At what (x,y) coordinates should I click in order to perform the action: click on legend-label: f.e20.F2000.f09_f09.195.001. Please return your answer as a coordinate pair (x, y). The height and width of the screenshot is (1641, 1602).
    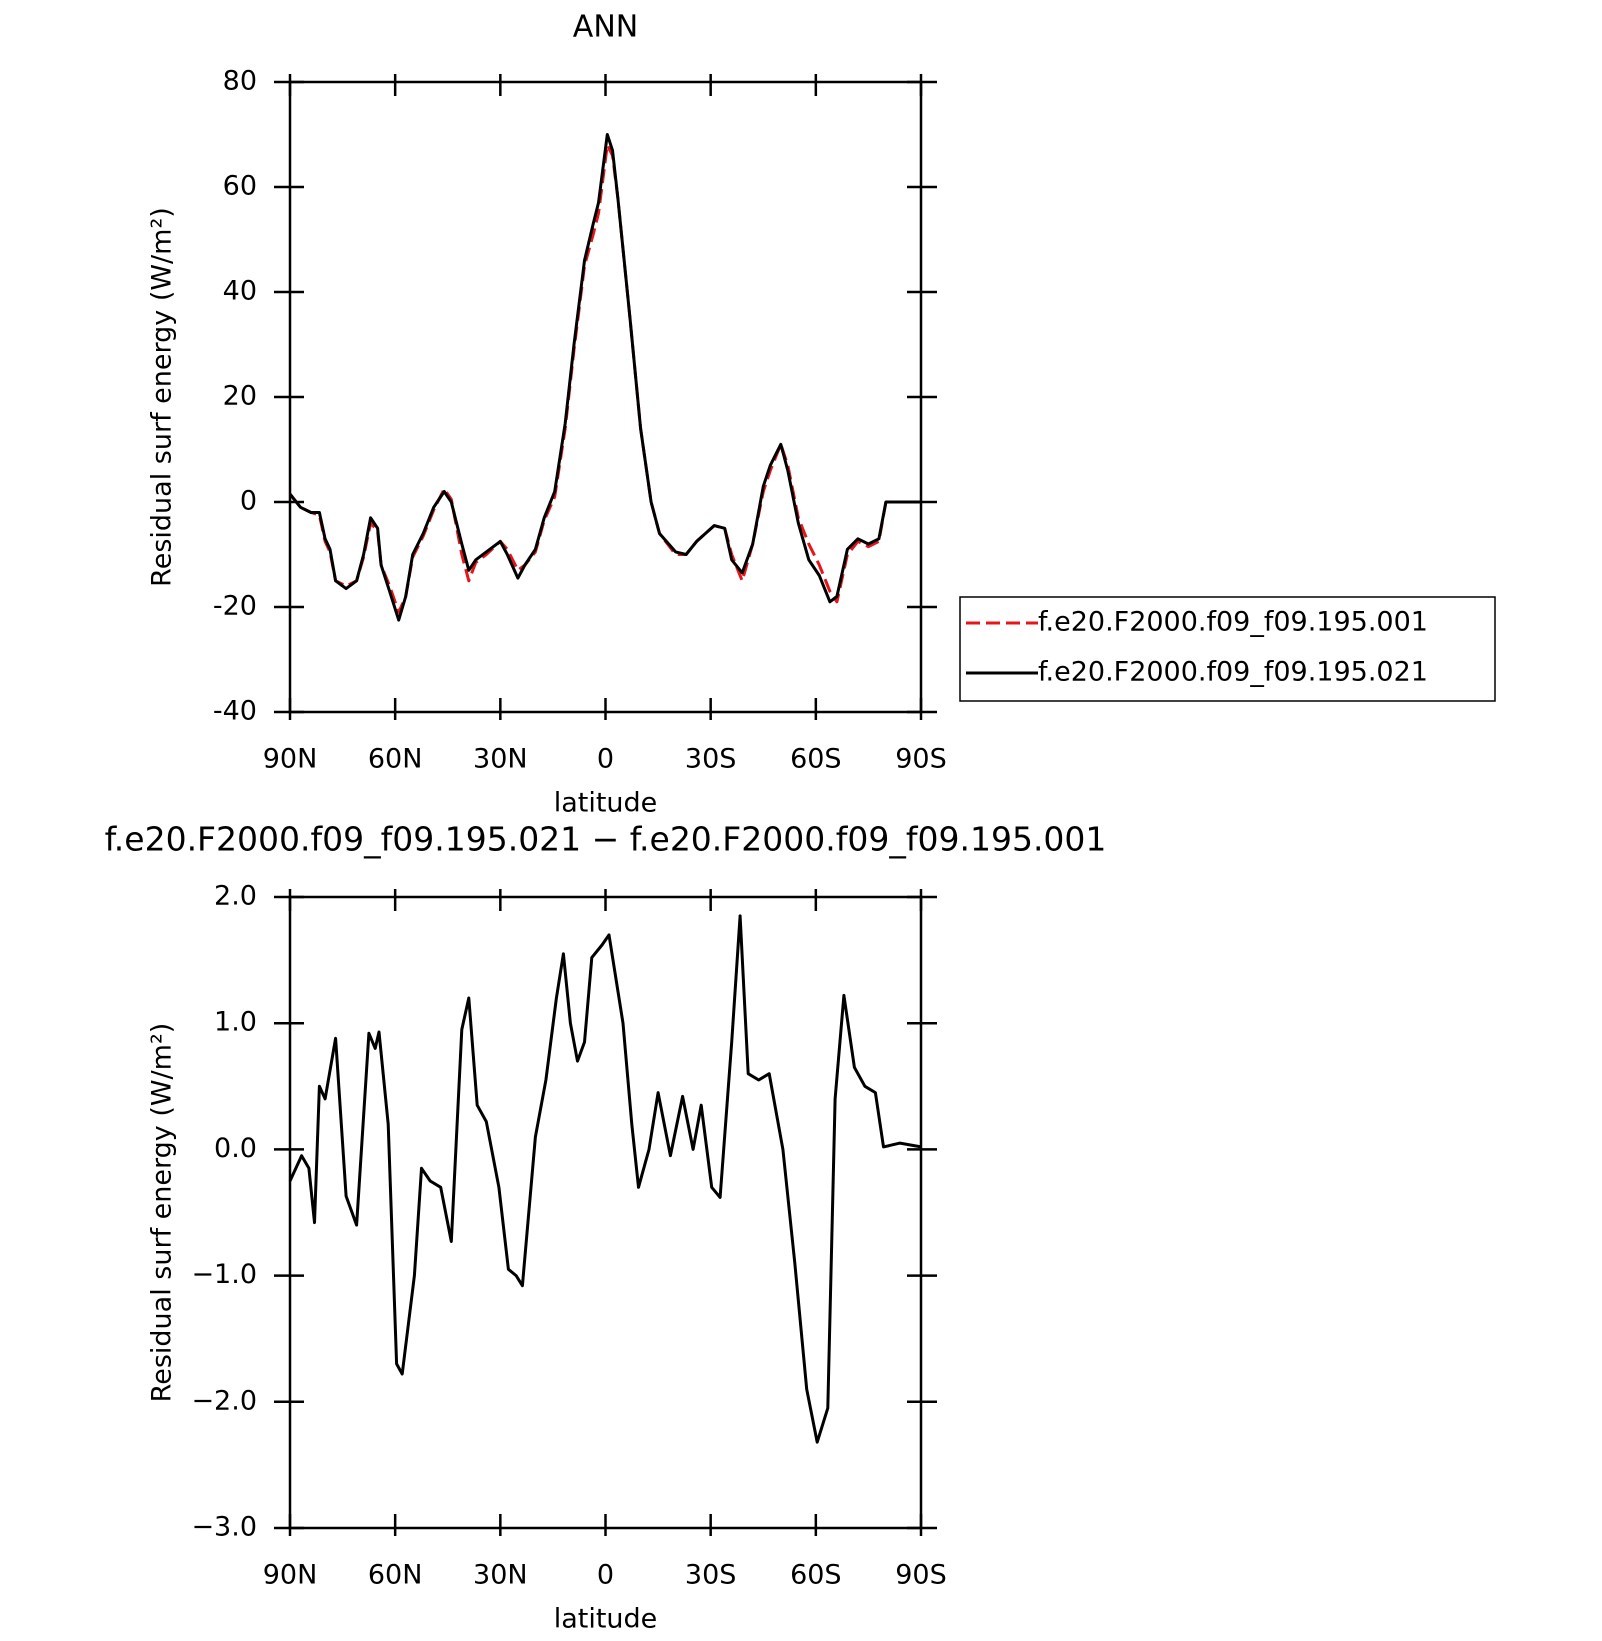
    Looking at the image, I should click on (1233, 622).